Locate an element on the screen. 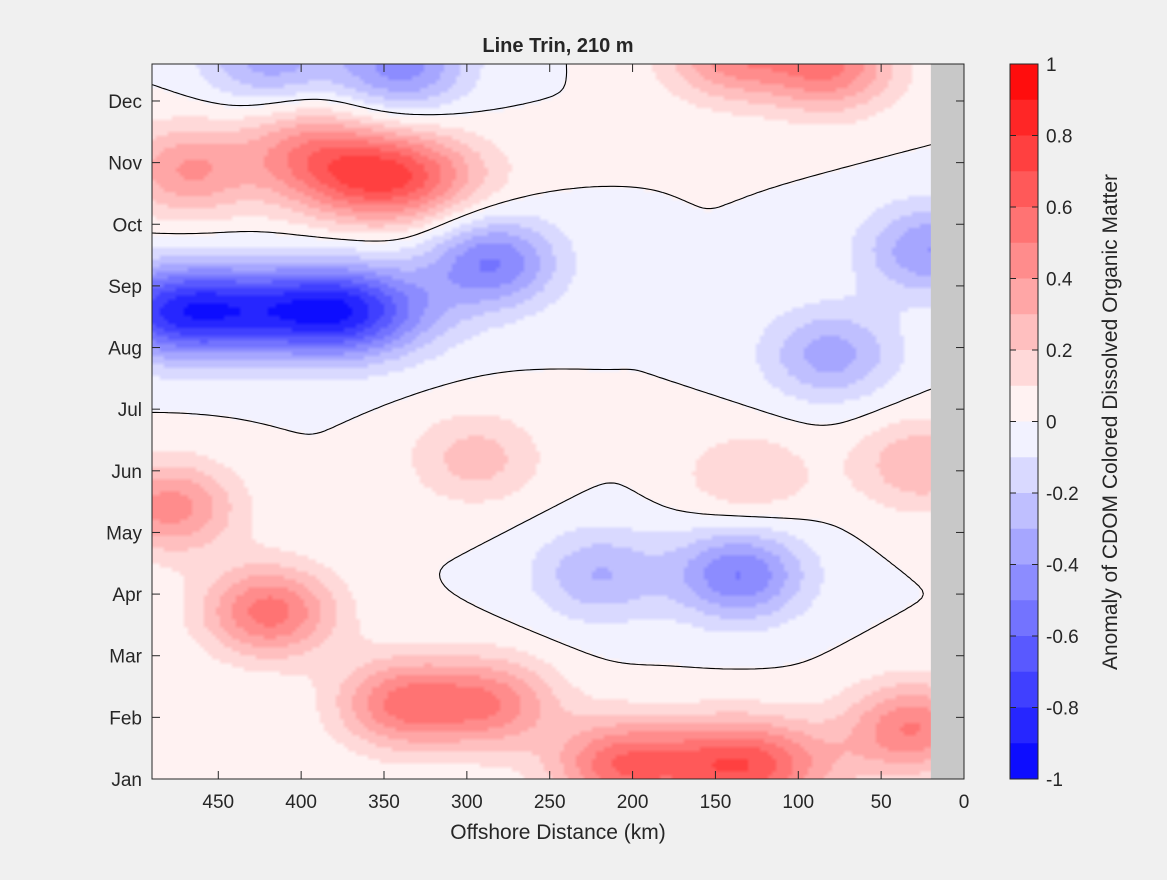 The height and width of the screenshot is (880, 1167). colorbar-tick-label: -0.2 is located at coordinates (1062, 494).